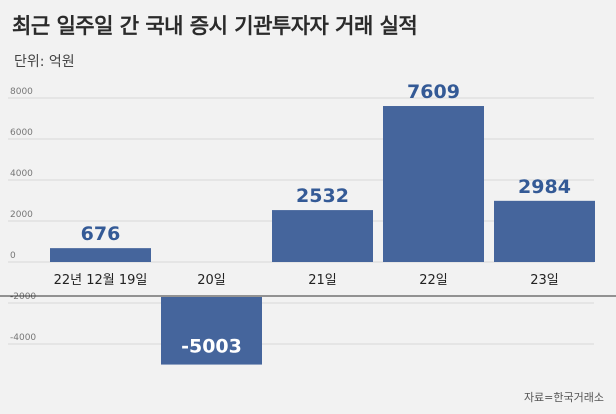 The image size is (616, 414). I want to click on y-tick-label: 4000, so click(21, 174).